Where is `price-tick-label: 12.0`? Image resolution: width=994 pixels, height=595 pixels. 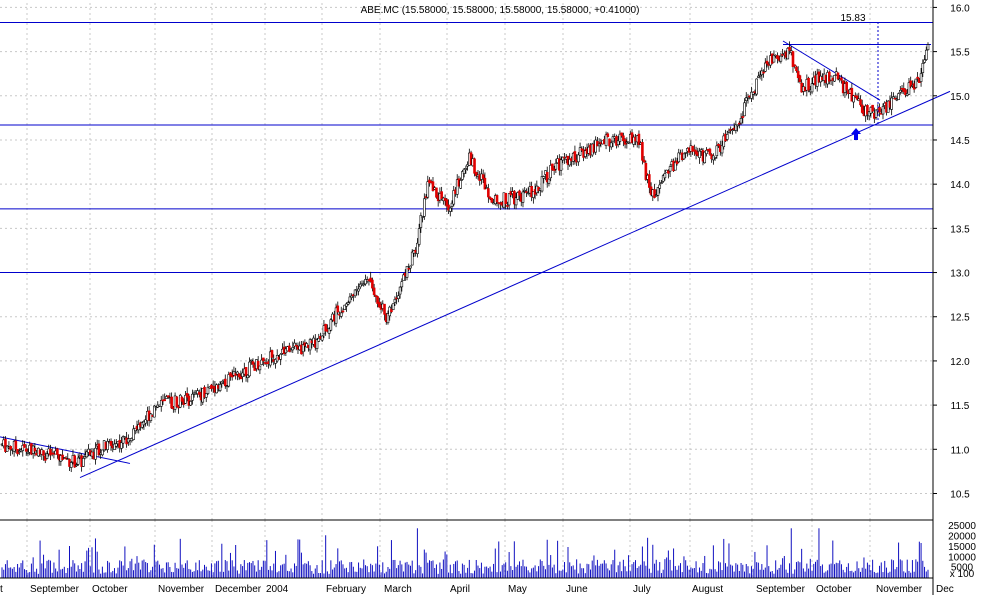 price-tick-label: 12.0 is located at coordinates (960, 362).